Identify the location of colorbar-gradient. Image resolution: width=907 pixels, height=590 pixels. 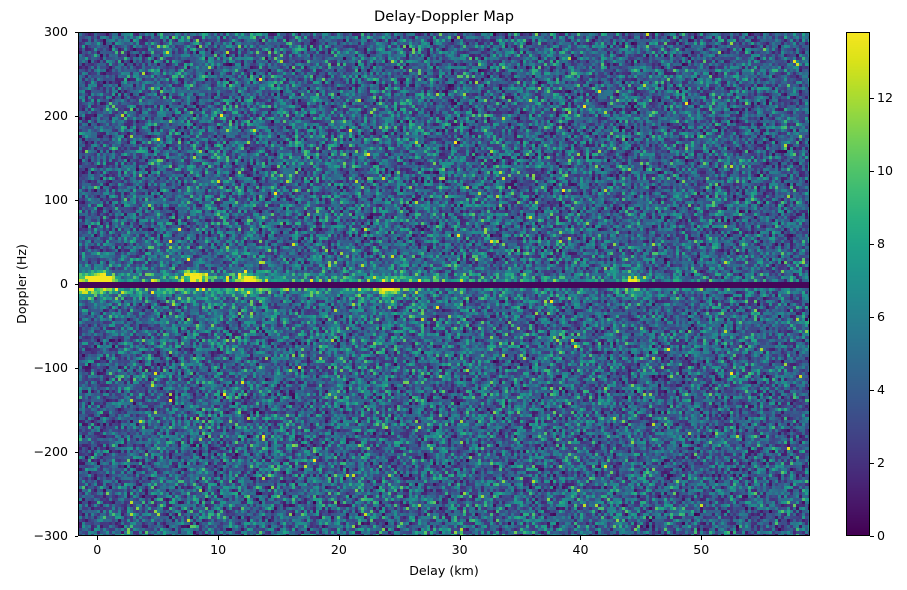
(858, 284).